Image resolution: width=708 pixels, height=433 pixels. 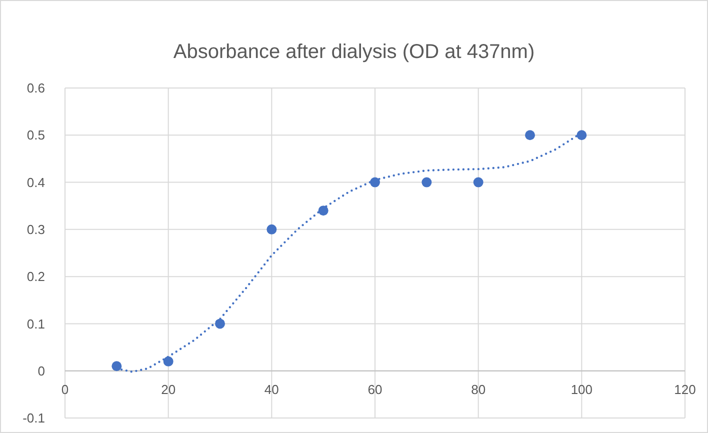 What do you see at coordinates (685, 389) in the screenshot?
I see `x-tick-label: 120` at bounding box center [685, 389].